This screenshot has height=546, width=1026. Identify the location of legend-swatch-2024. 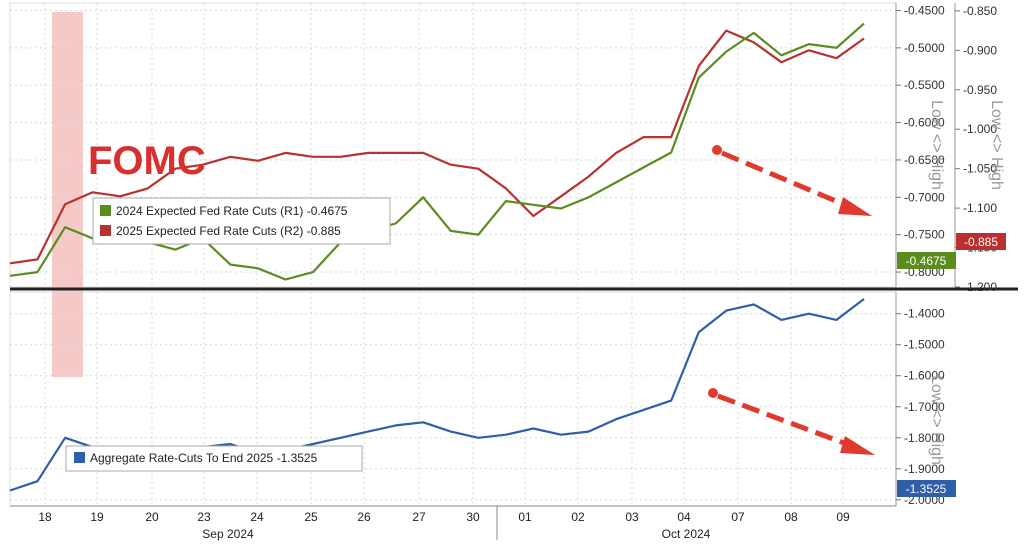
(105, 210).